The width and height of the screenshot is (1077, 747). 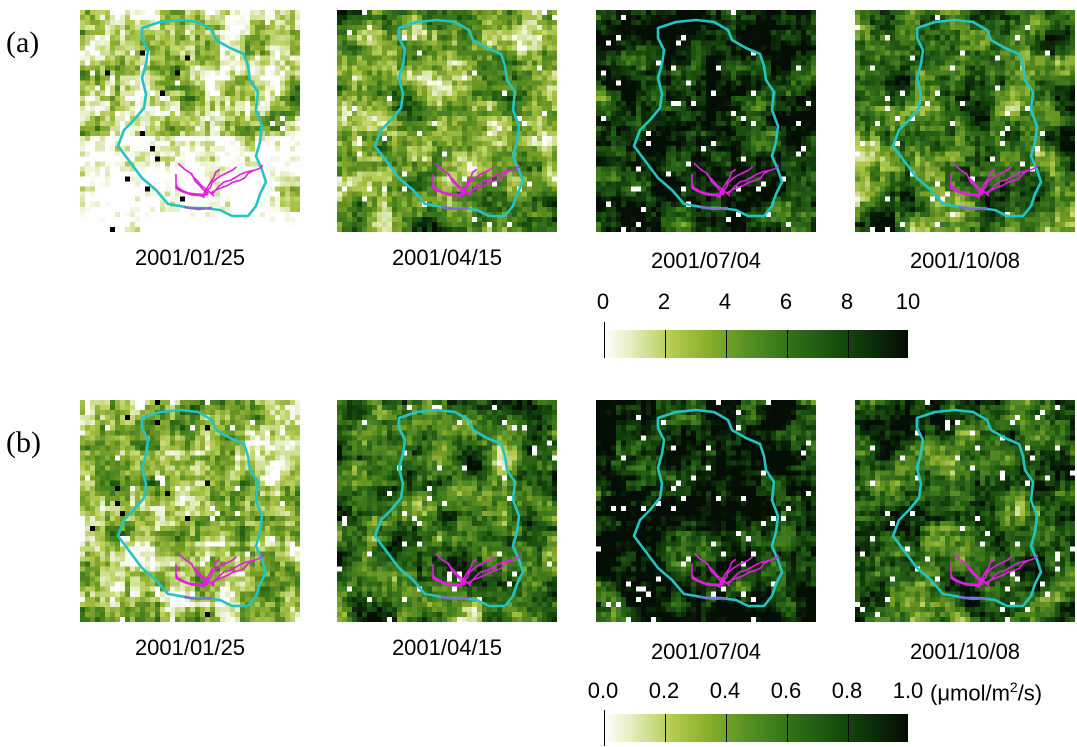 What do you see at coordinates (786, 690) in the screenshot?
I see `colorbar-b-label-3: 0.6` at bounding box center [786, 690].